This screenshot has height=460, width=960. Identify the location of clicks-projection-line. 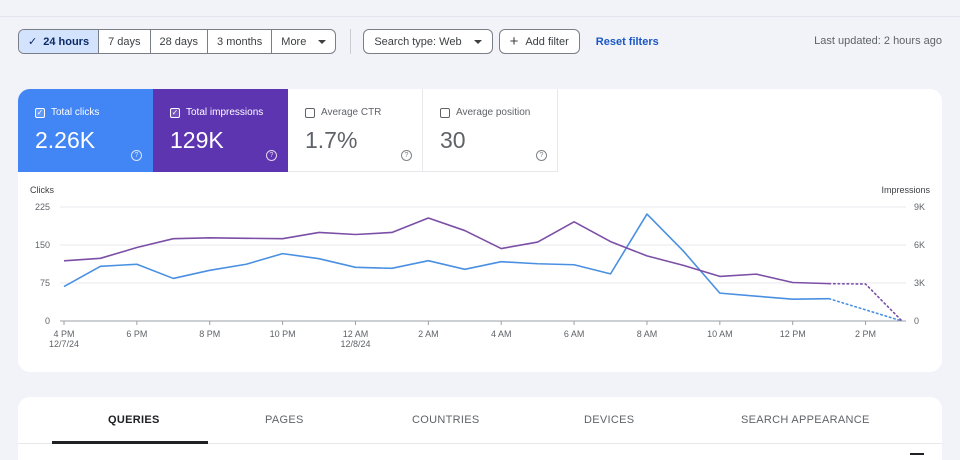
(865, 309).